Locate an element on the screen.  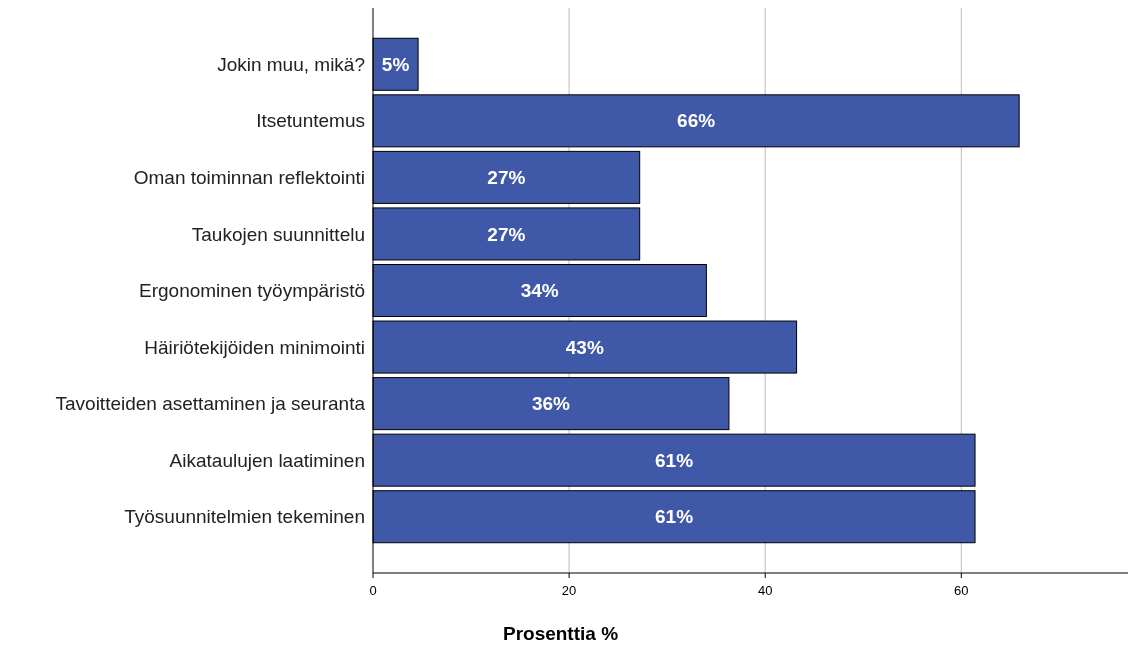
y-tick-label: Aikataulujen laatiminen is located at coordinates (267, 460).